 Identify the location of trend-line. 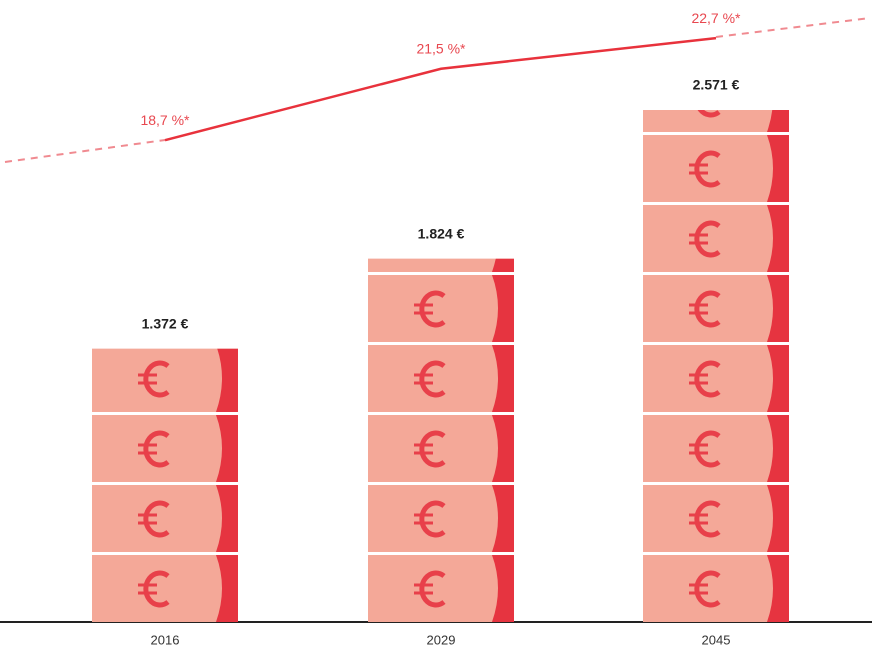
(440, 89).